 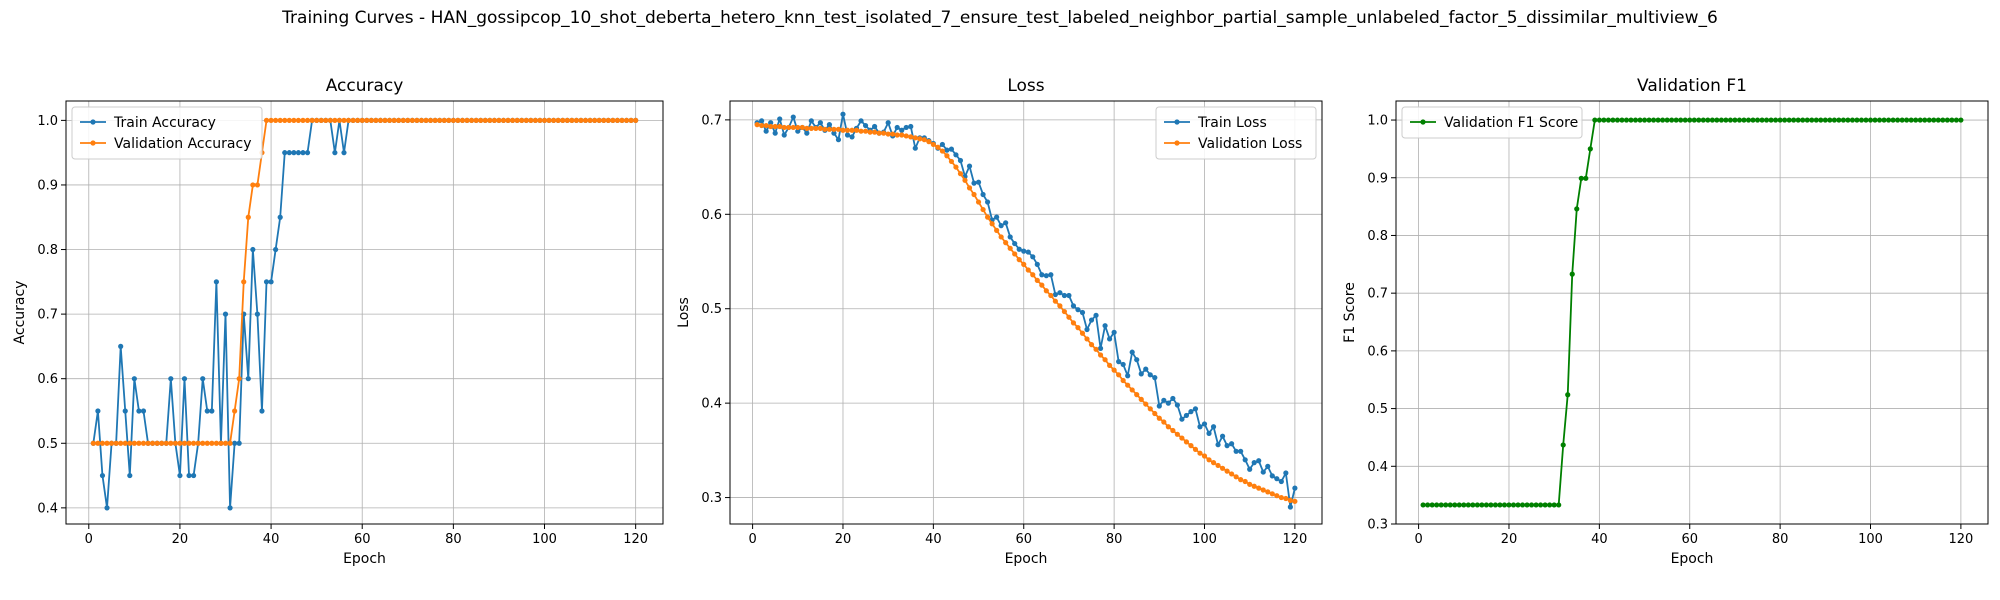 I want to click on f1-x-tick-label: 20, so click(x=1509, y=539).